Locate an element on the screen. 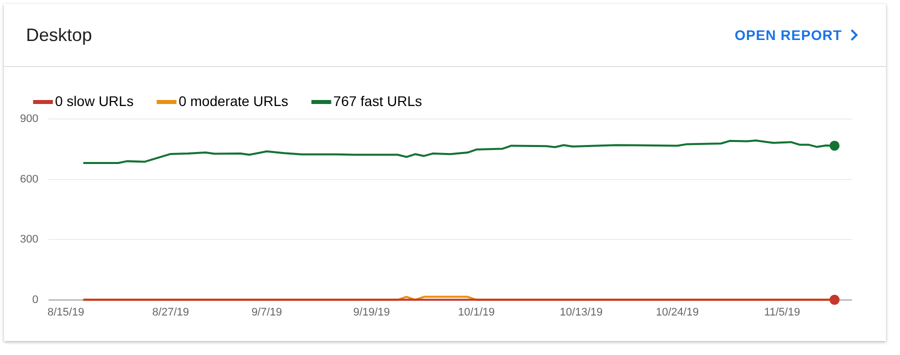  chart-title: Desktop is located at coordinates (59, 35).